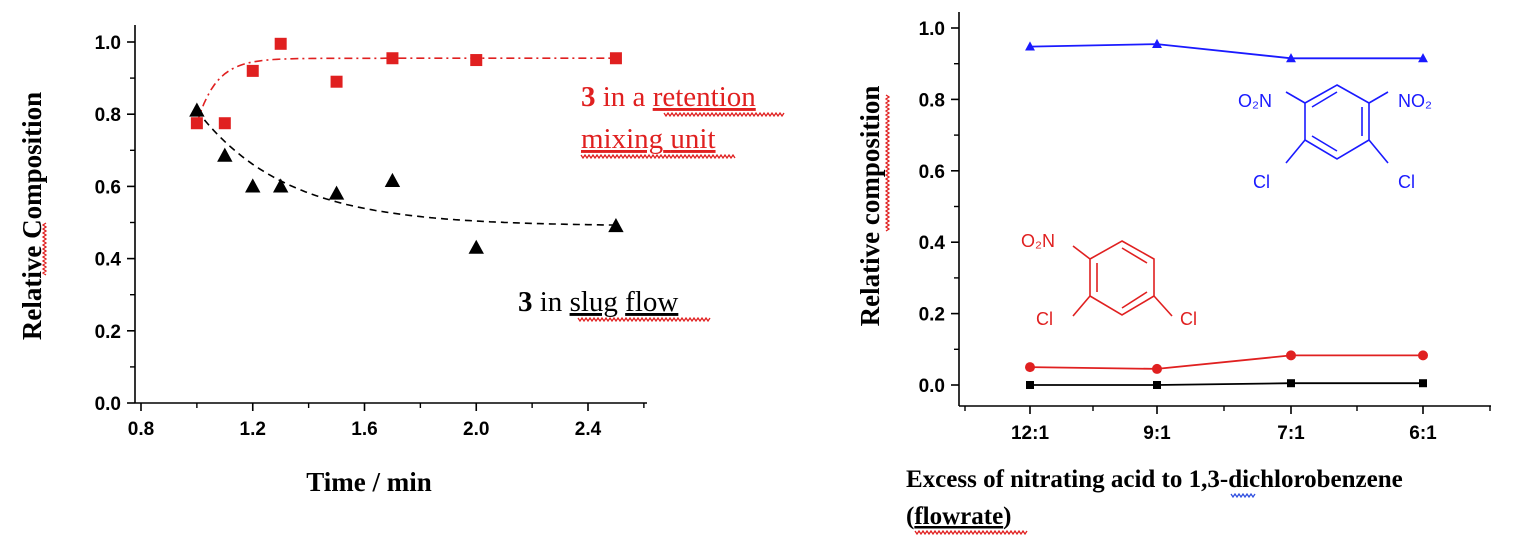 The image size is (1533, 555). What do you see at coordinates (932, 29) in the screenshot?
I see `right-y-tick-label: 1.0` at bounding box center [932, 29].